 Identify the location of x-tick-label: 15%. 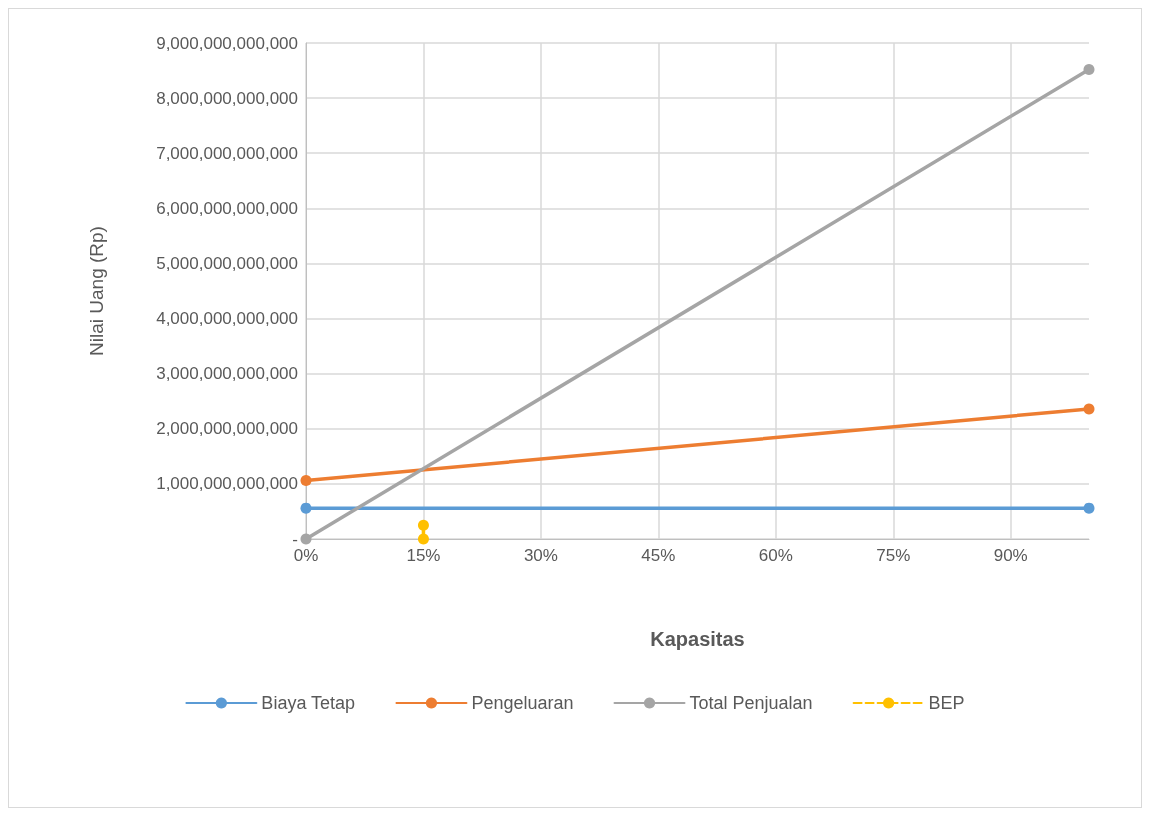
(423, 555).